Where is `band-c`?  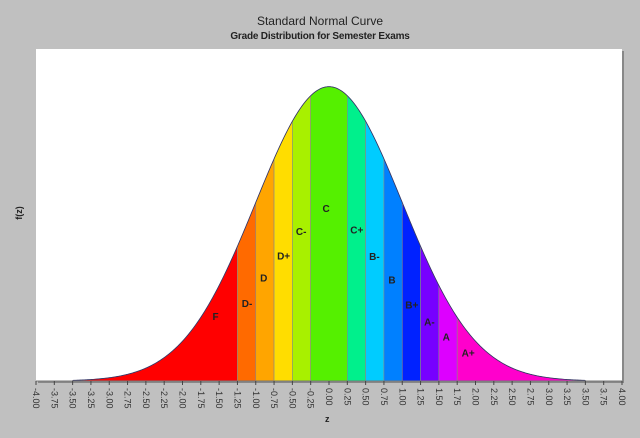 band-c is located at coordinates (329, 234).